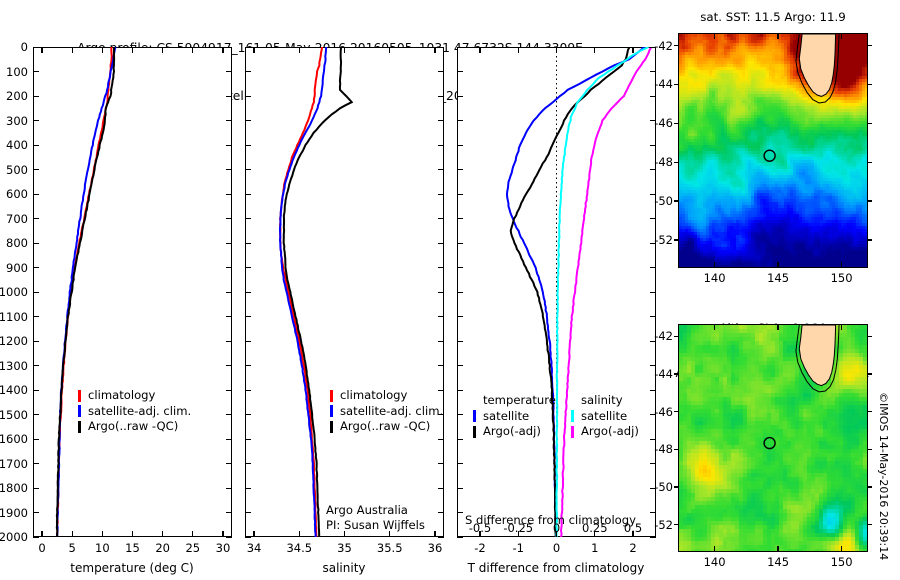  Describe the element at coordinates (17, 267) in the screenshot. I see `depth-tick-label: 900` at that location.